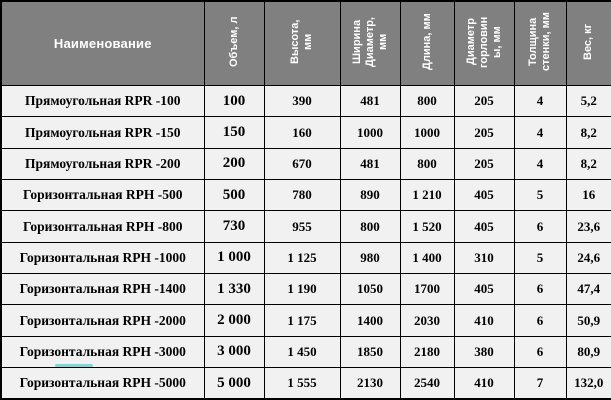 Image resolution: width=611 pixels, height=400 pixels. I want to click on cell-weight: 132,0, so click(588, 383).